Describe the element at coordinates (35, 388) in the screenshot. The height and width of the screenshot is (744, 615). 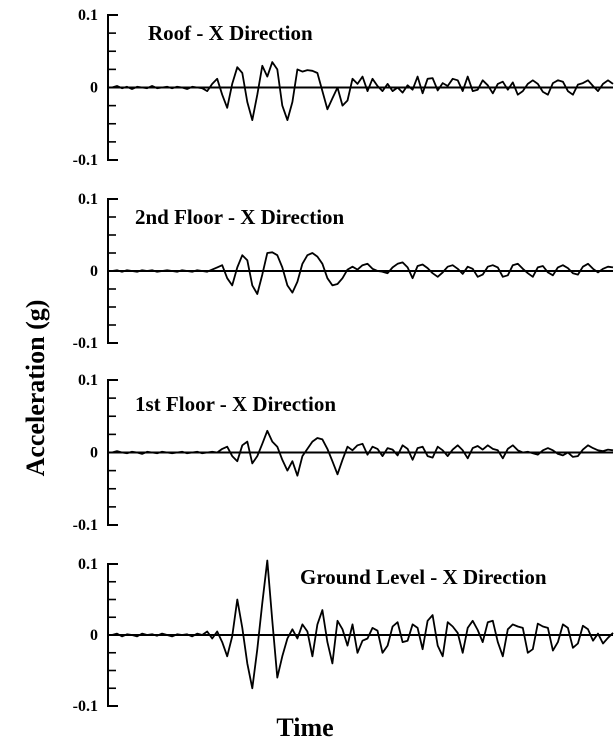
I see `y-axis-title: Acceleration (g)` at that location.